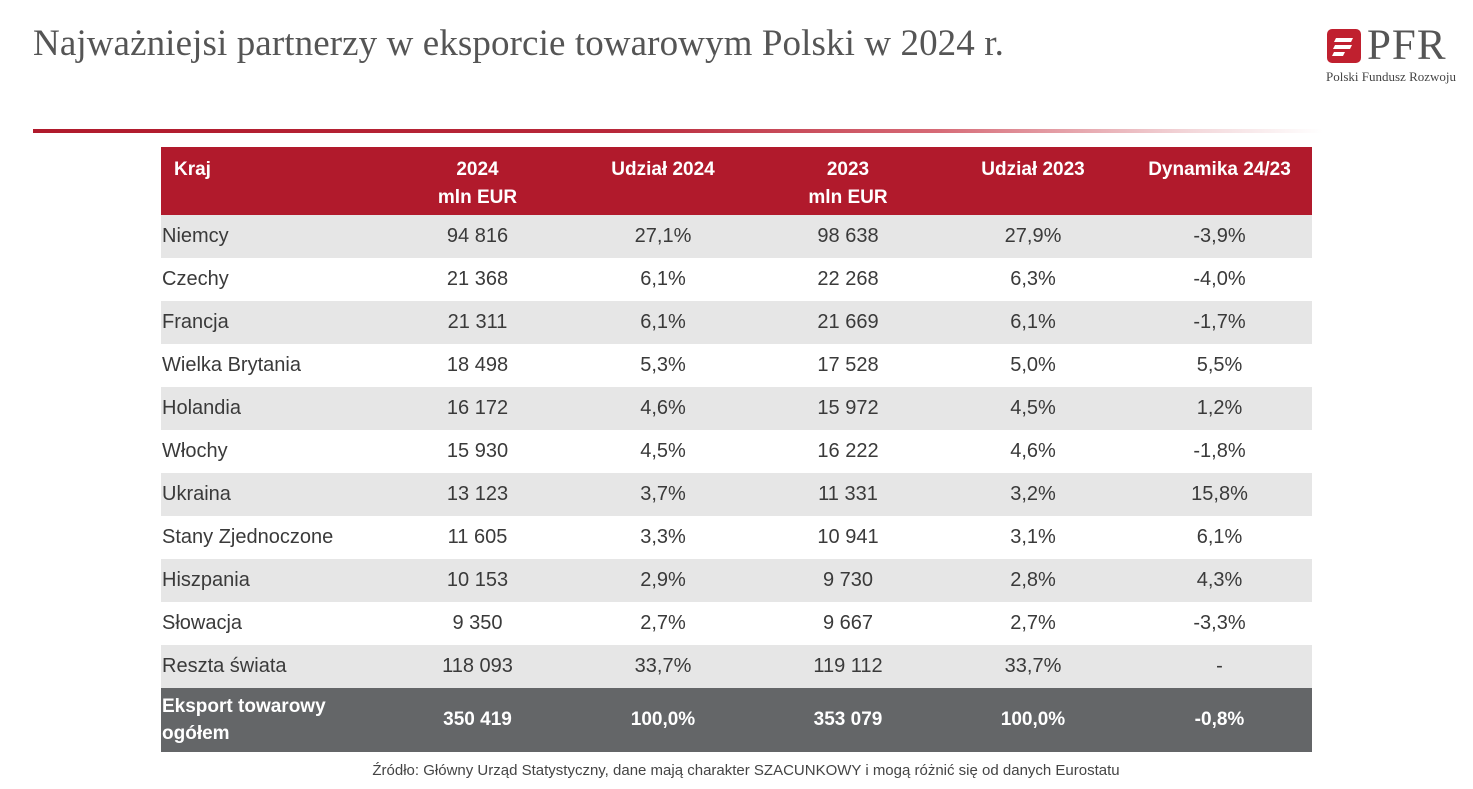  I want to click on value-2024-cell: 9 350, so click(477, 623).